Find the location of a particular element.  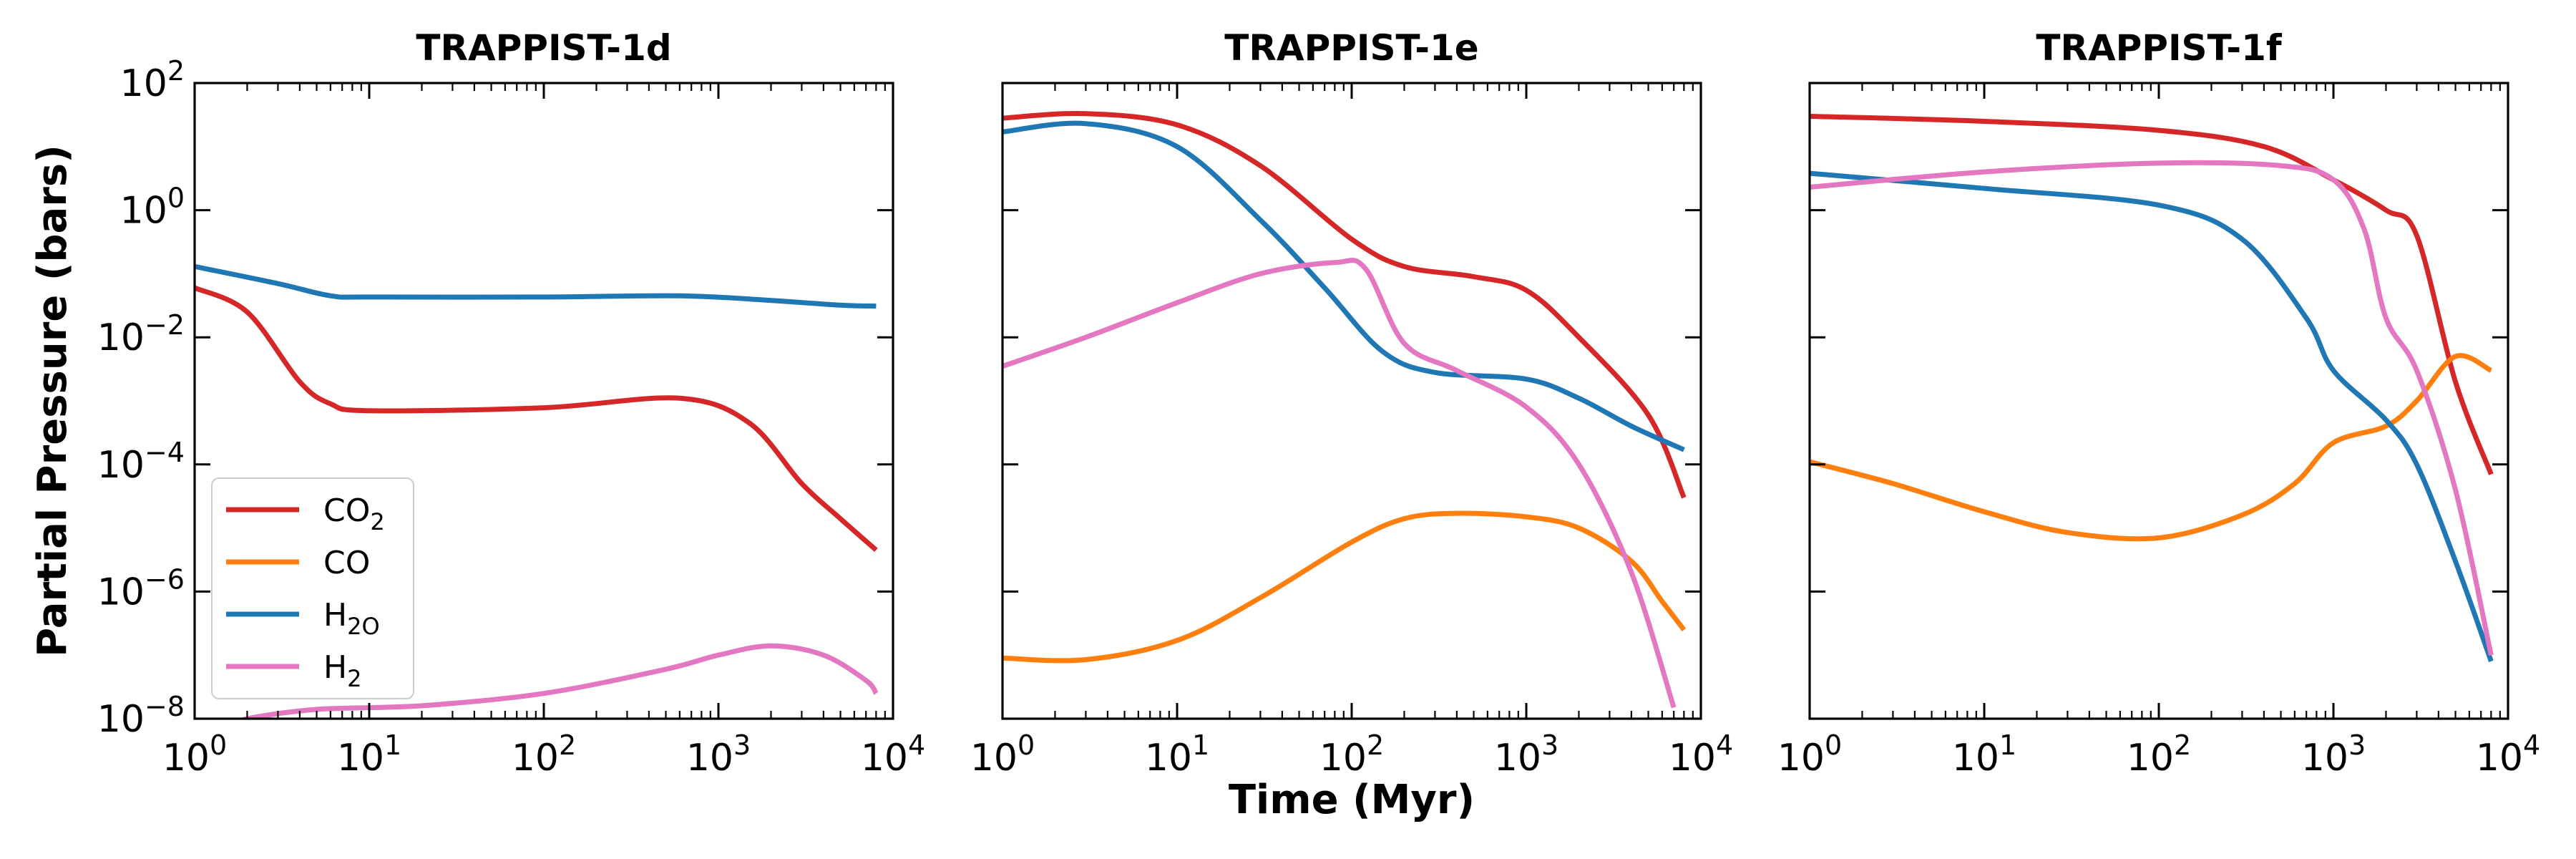

legend: CO2 CO H2O H2 is located at coordinates (312, 588).